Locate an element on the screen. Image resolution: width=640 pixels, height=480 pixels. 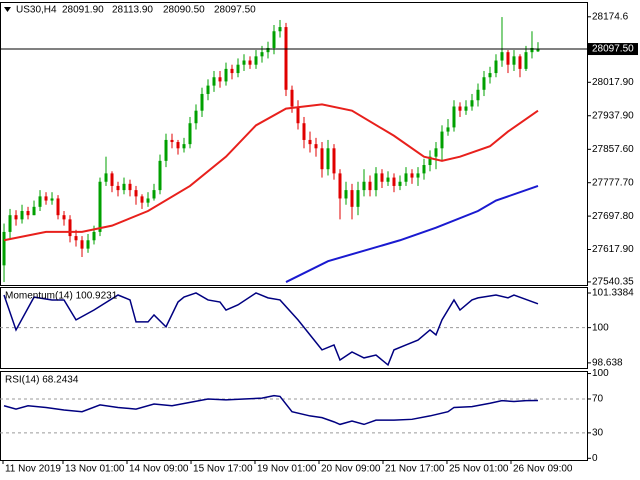
symbol-menu-arrow is located at coordinates (7, 9).